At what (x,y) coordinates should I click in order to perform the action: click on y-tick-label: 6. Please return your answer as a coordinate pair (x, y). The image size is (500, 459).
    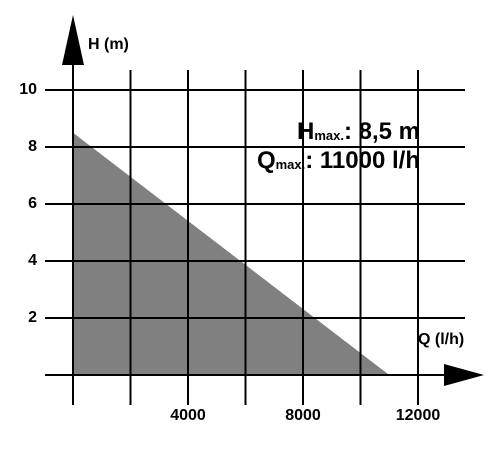
    Looking at the image, I should click on (32, 203).